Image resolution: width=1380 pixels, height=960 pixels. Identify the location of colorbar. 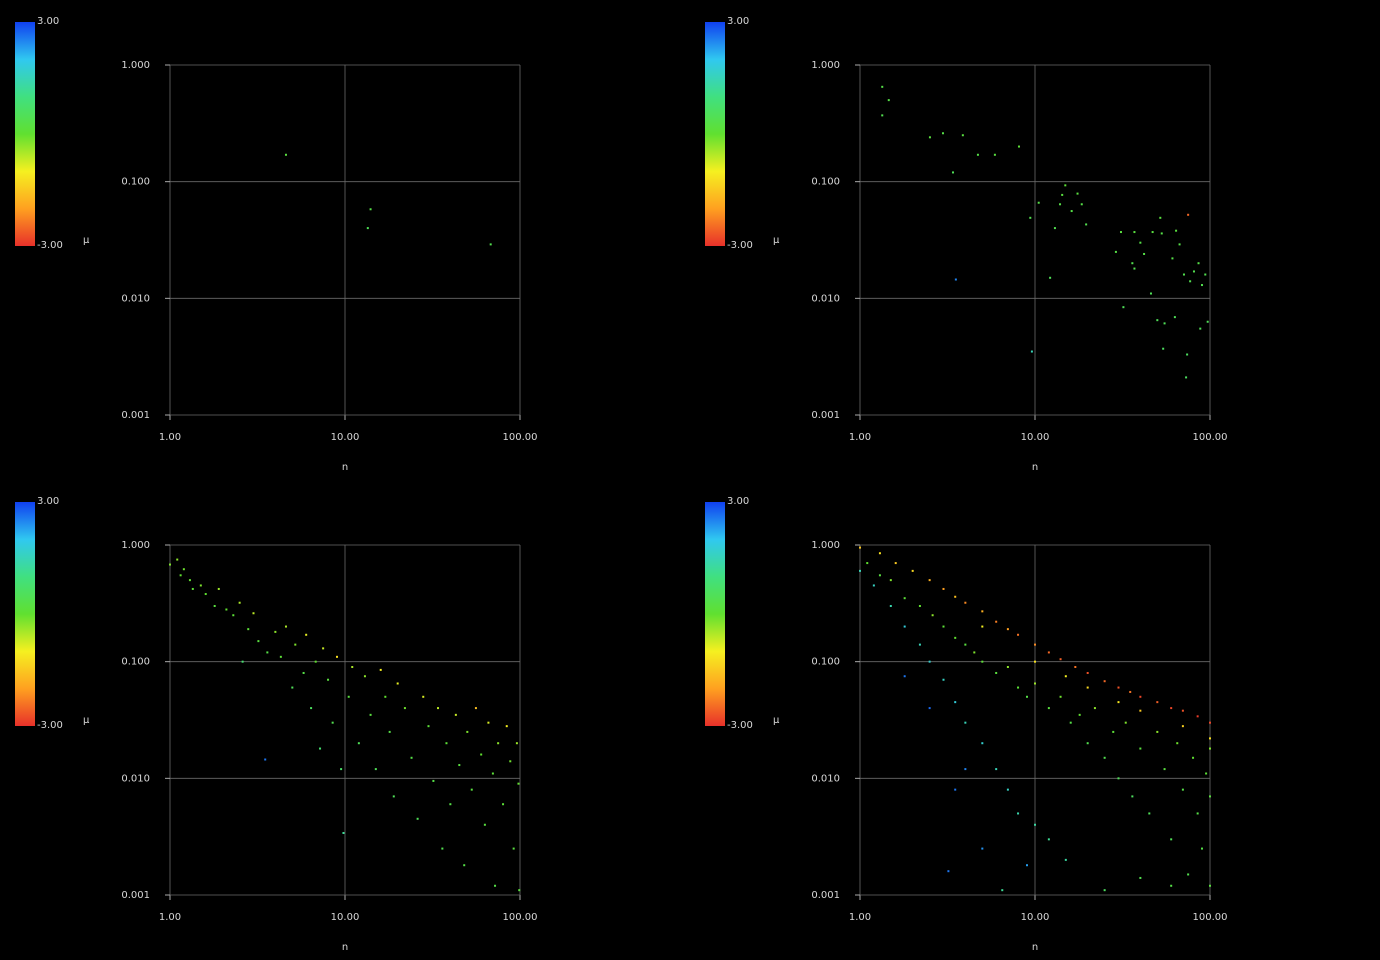
(715, 614).